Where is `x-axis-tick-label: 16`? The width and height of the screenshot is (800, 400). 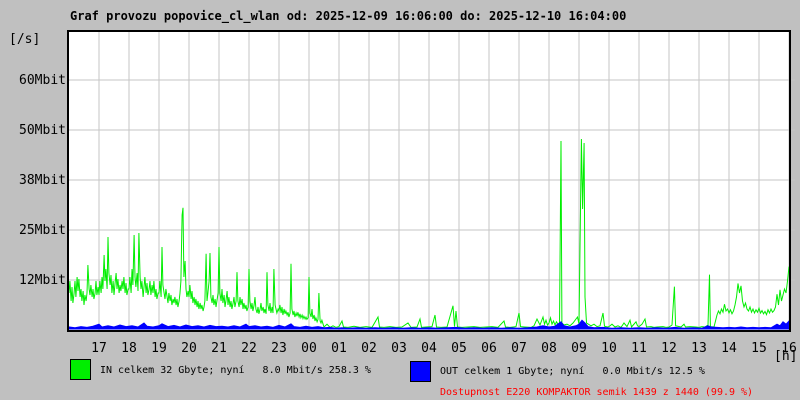 x-axis-tick-label: 16 is located at coordinates (789, 348).